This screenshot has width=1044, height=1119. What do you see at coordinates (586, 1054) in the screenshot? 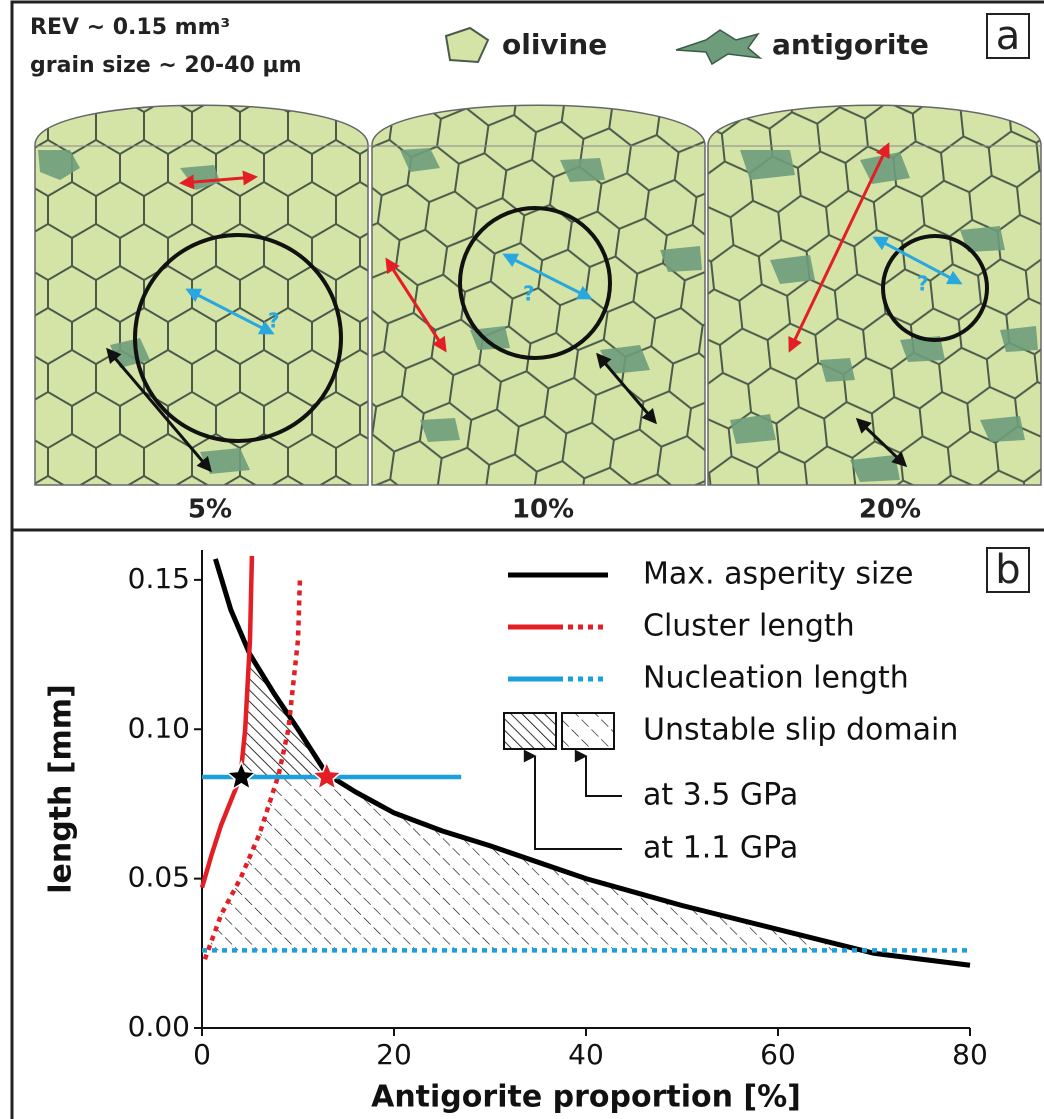
I see `x-tick-label: 40` at bounding box center [586, 1054].